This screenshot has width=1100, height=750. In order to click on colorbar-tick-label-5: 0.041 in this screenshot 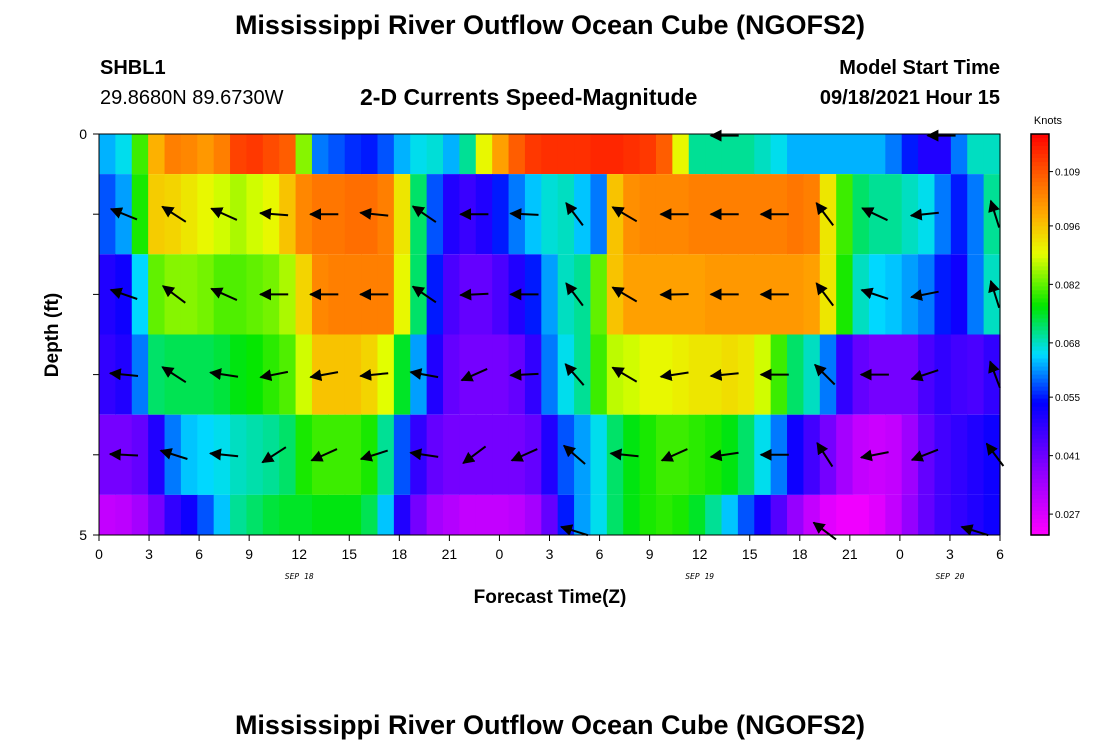, I will do `click(1067, 457)`.